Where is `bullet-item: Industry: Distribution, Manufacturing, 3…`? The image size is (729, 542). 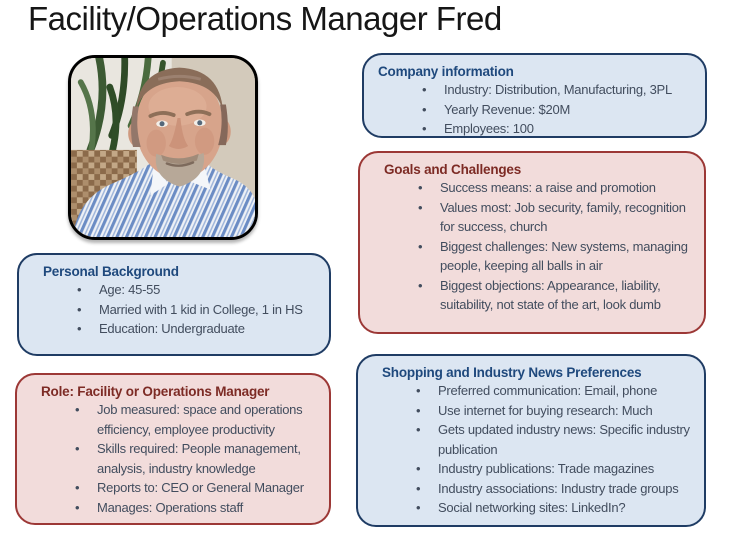 bullet-item: Industry: Distribution, Manufacturing, 3… is located at coordinates (555, 90).